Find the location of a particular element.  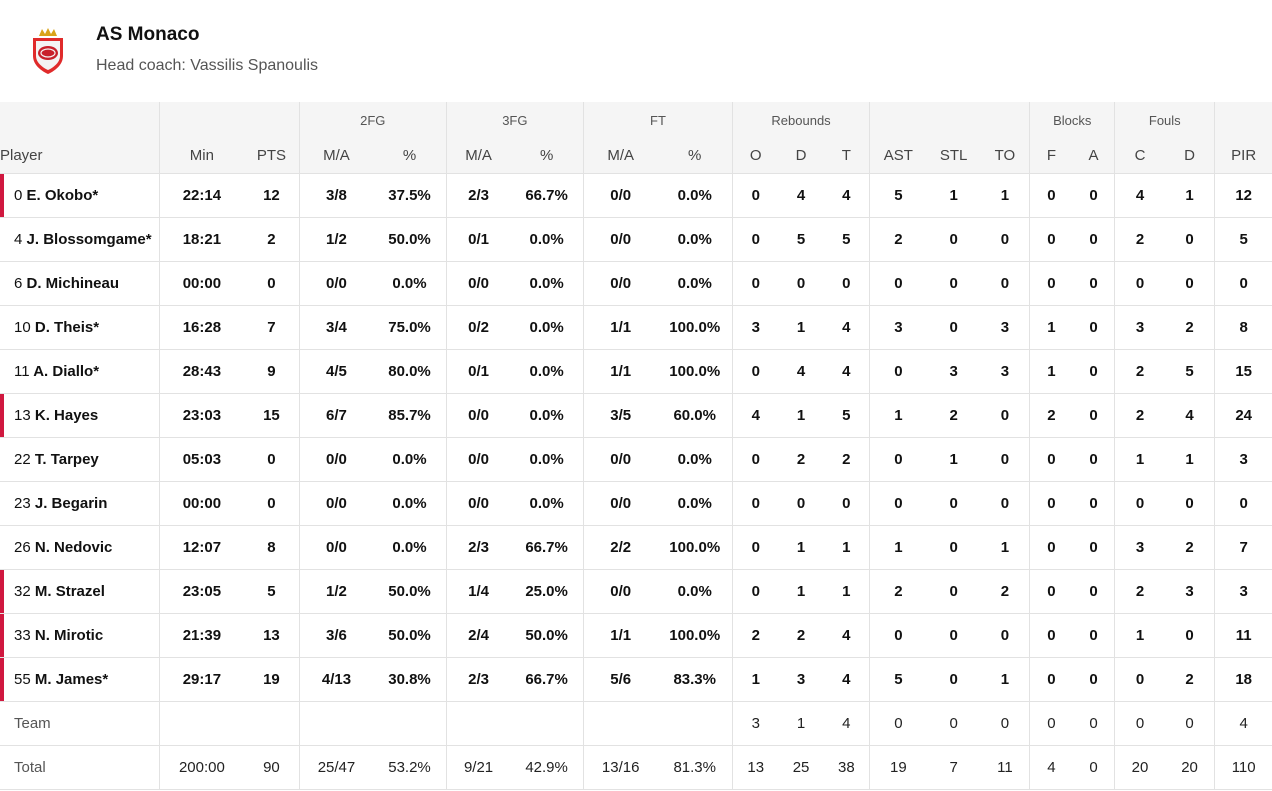

col-header-ft-pct: % is located at coordinates (695, 156).